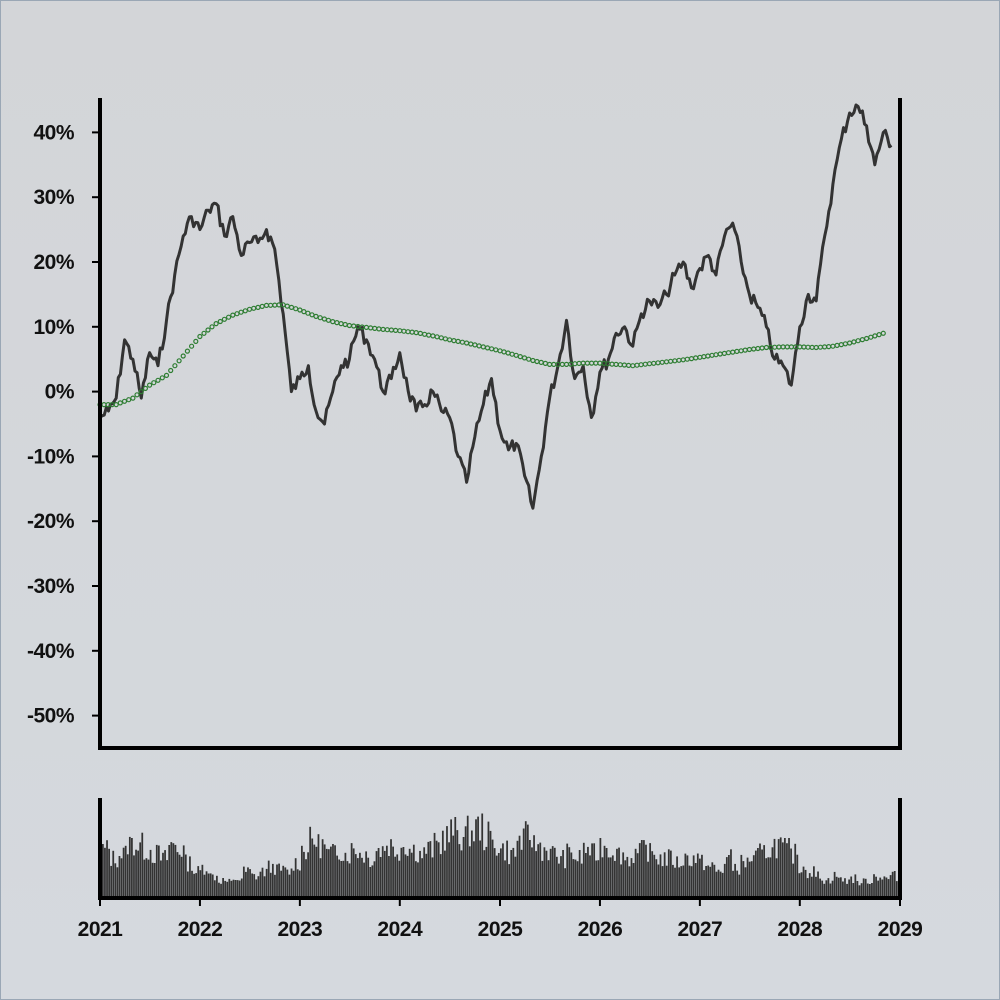  I want to click on x-axis-ticks: 2021 2022 2023 2024 2025 2026 2027 2028 2029, so click(500, 919).